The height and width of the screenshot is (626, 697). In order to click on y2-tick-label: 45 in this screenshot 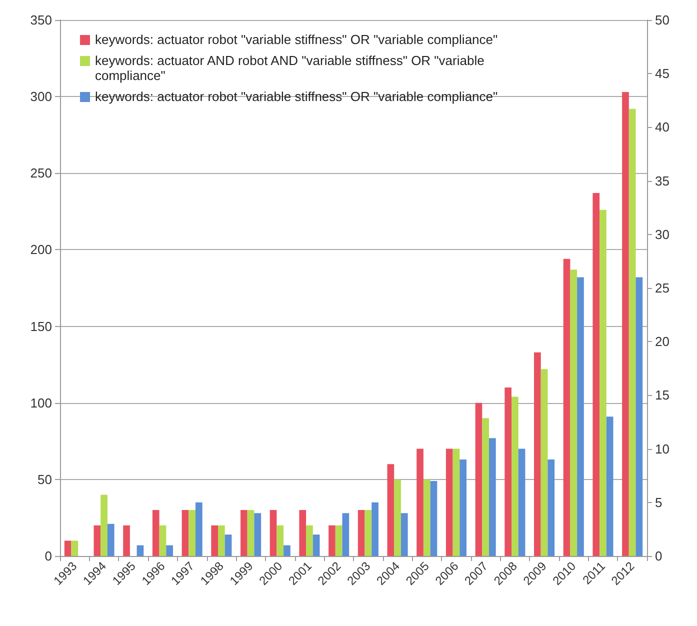, I will do `click(662, 74)`.